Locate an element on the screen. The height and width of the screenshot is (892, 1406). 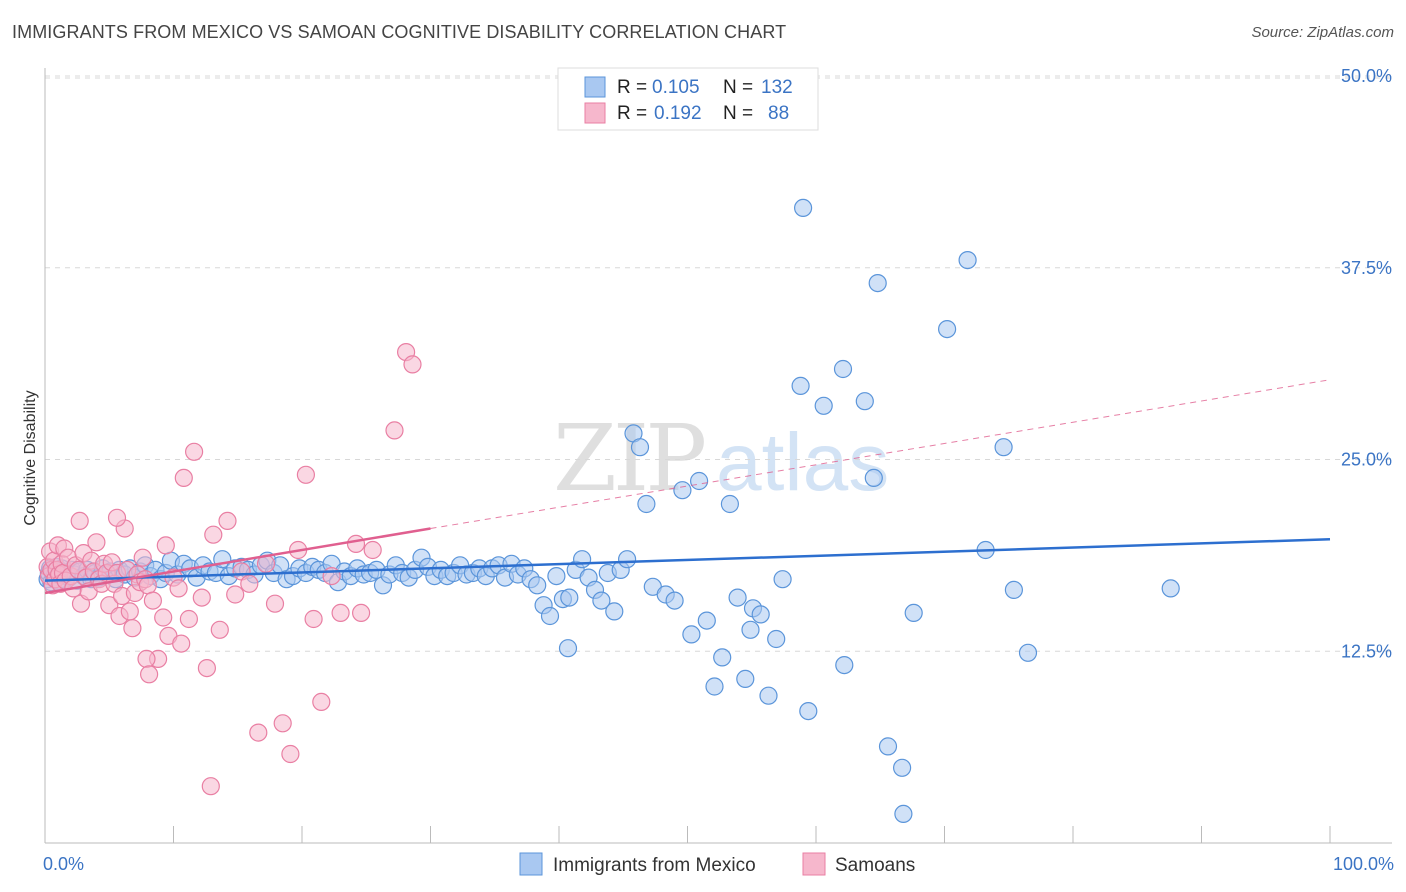
stats-r-value: 0.105 is located at coordinates (676, 87).